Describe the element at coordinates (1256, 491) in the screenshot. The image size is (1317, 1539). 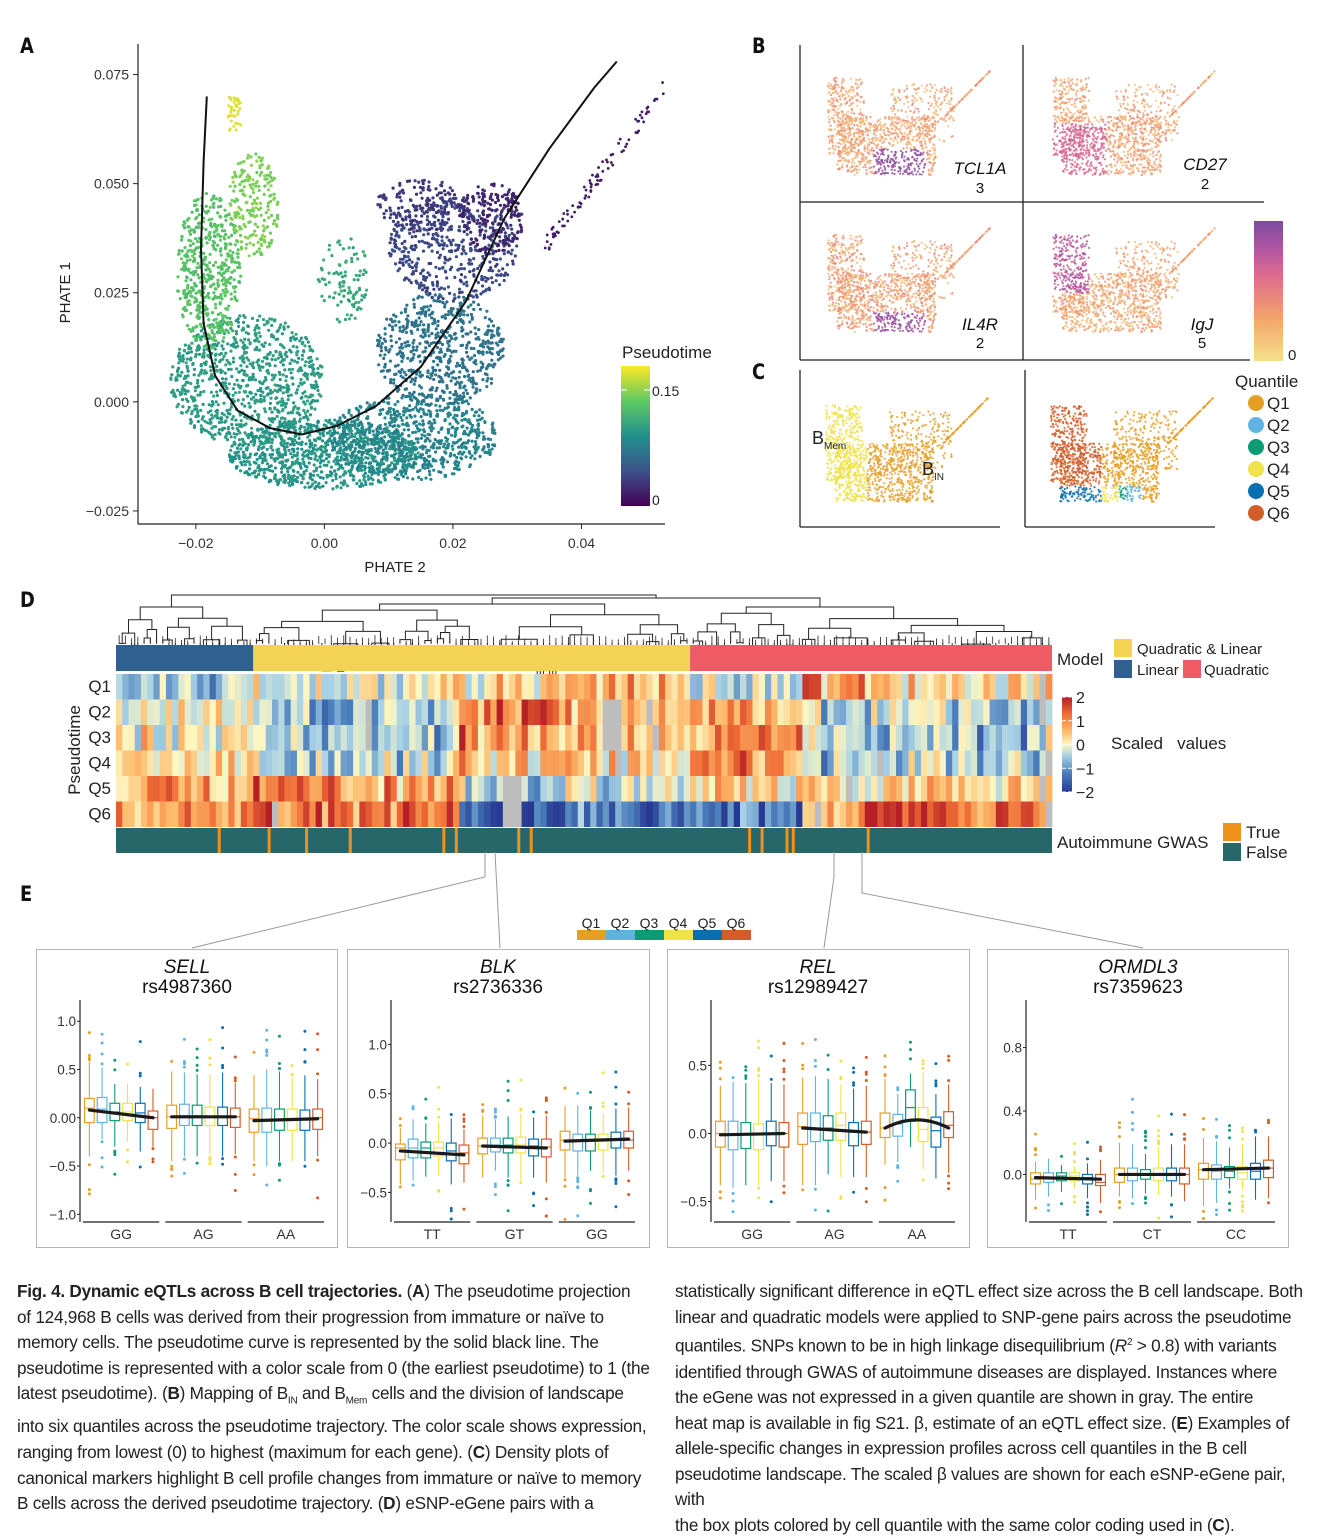
I see `quantile-swatch-q5` at that location.